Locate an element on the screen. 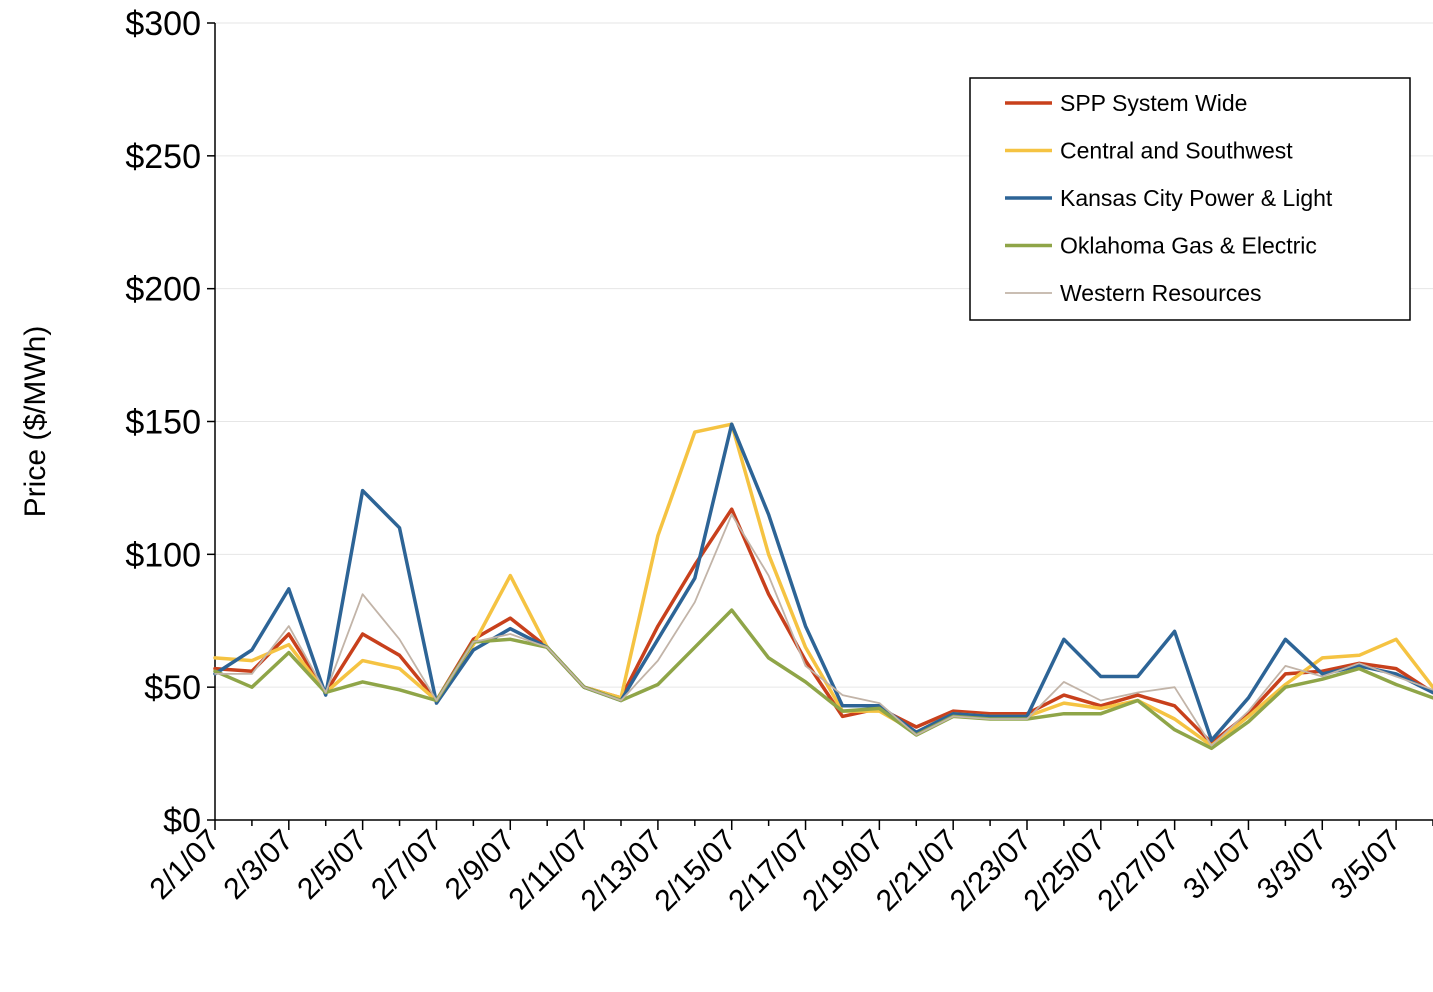 The width and height of the screenshot is (1433, 992). y-axis-label: Price ($/MWh) is located at coordinates (35, 422).